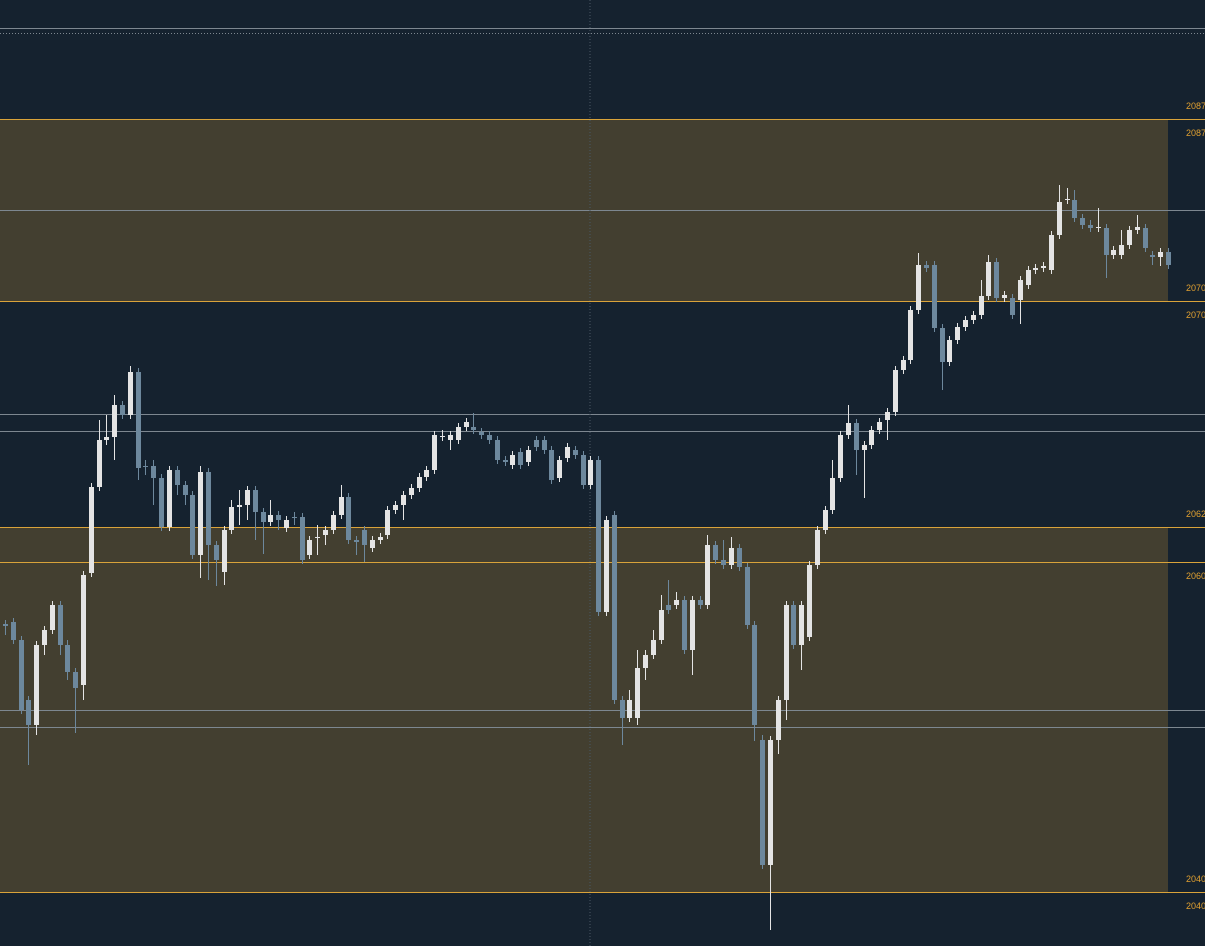 The height and width of the screenshot is (946, 1205). Describe the element at coordinates (1195, 133) in the screenshot. I see `level-label: 2087` at that location.